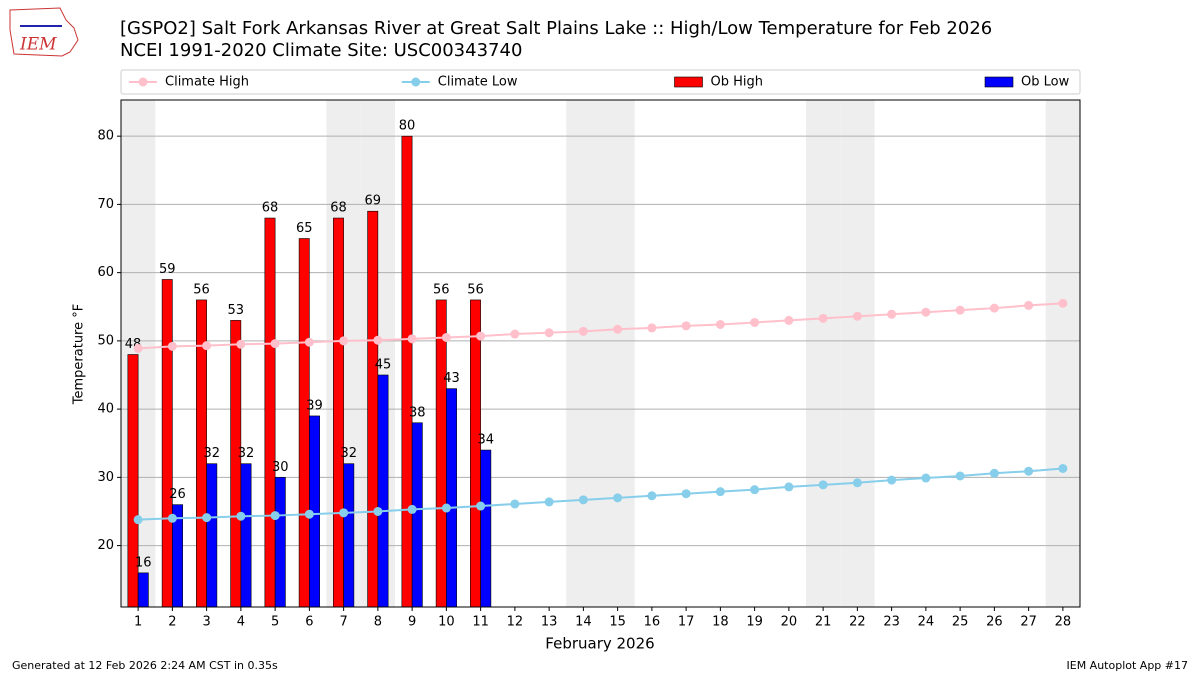 The width and height of the screenshot is (1200, 675). What do you see at coordinates (105, 136) in the screenshot?
I see `y-tick-label: 80` at bounding box center [105, 136].